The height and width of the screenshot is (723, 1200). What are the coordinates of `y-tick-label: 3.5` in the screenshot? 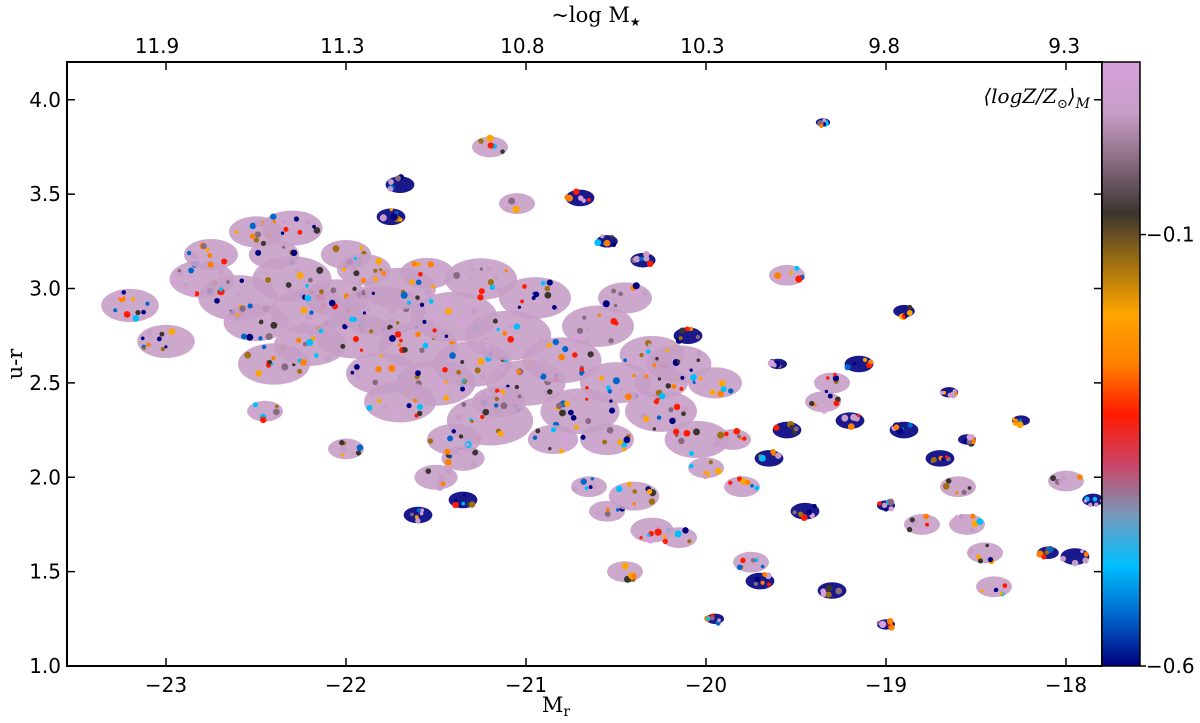 It's located at (45, 194).